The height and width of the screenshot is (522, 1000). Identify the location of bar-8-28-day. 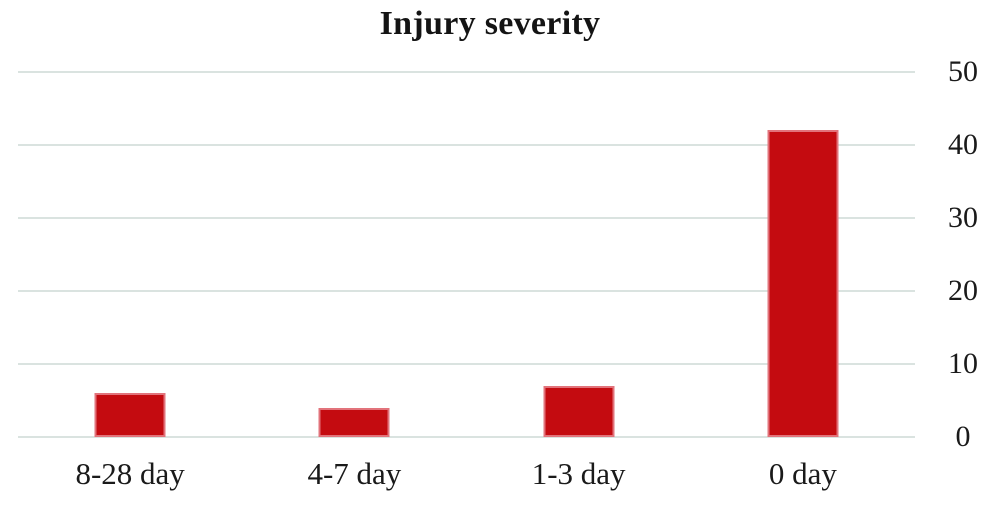
(130, 415).